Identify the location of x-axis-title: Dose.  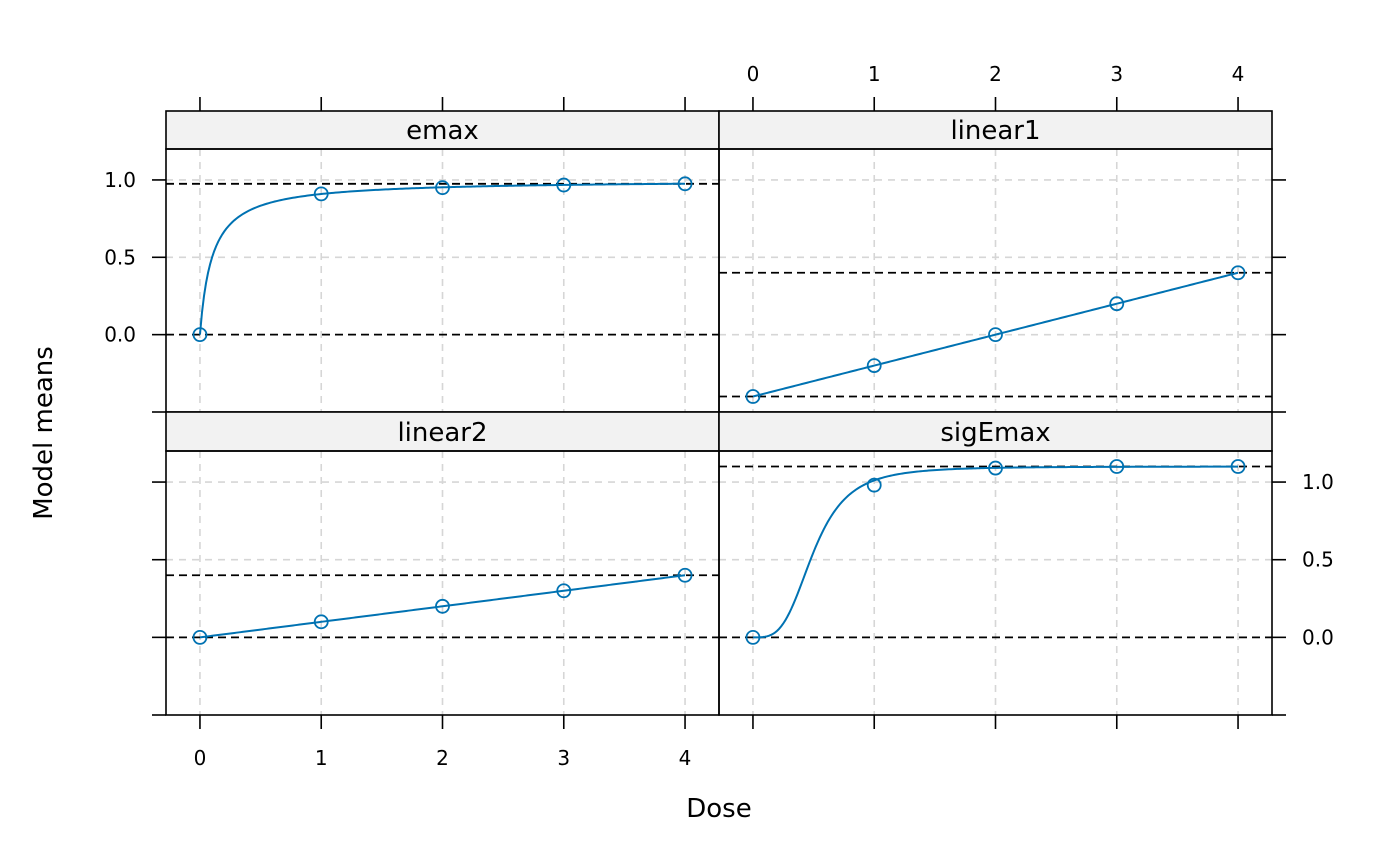
(718, 809).